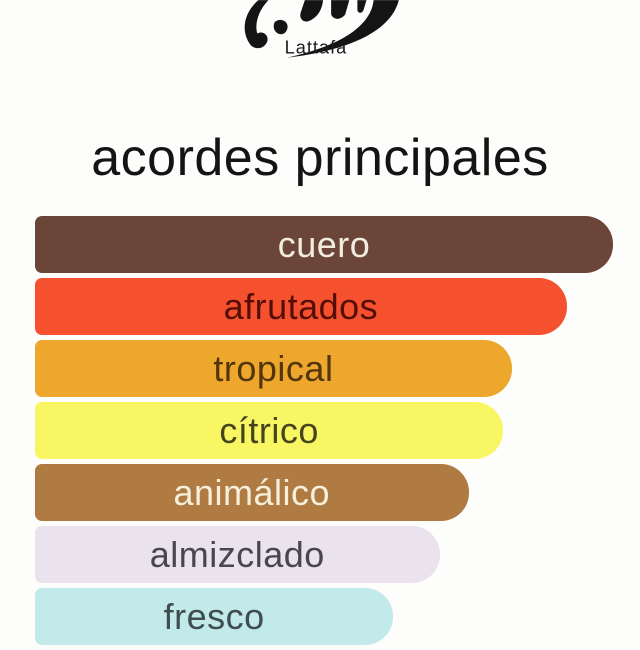 Image resolution: width=640 pixels, height=650 pixels. I want to click on accord-label: almizclado, so click(237, 554).